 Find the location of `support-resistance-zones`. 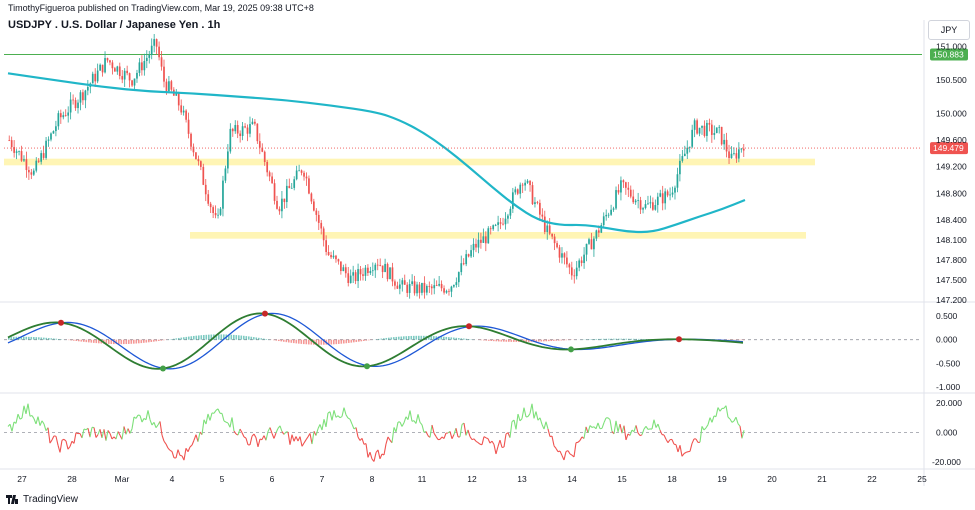

support-resistance-zones is located at coordinates (409, 198).